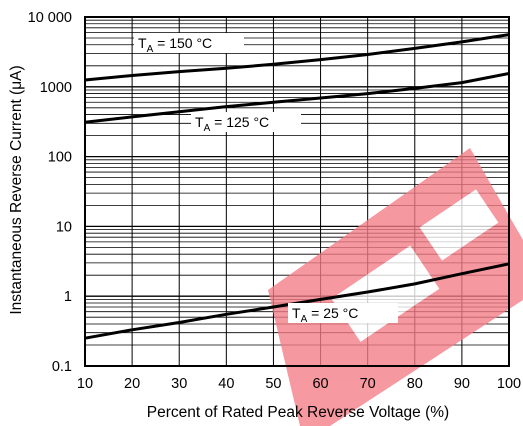  Describe the element at coordinates (299, 384) in the screenshot. I see `x-tick-labels: 10 20 30 40 50 60 70 80 90 100` at that location.